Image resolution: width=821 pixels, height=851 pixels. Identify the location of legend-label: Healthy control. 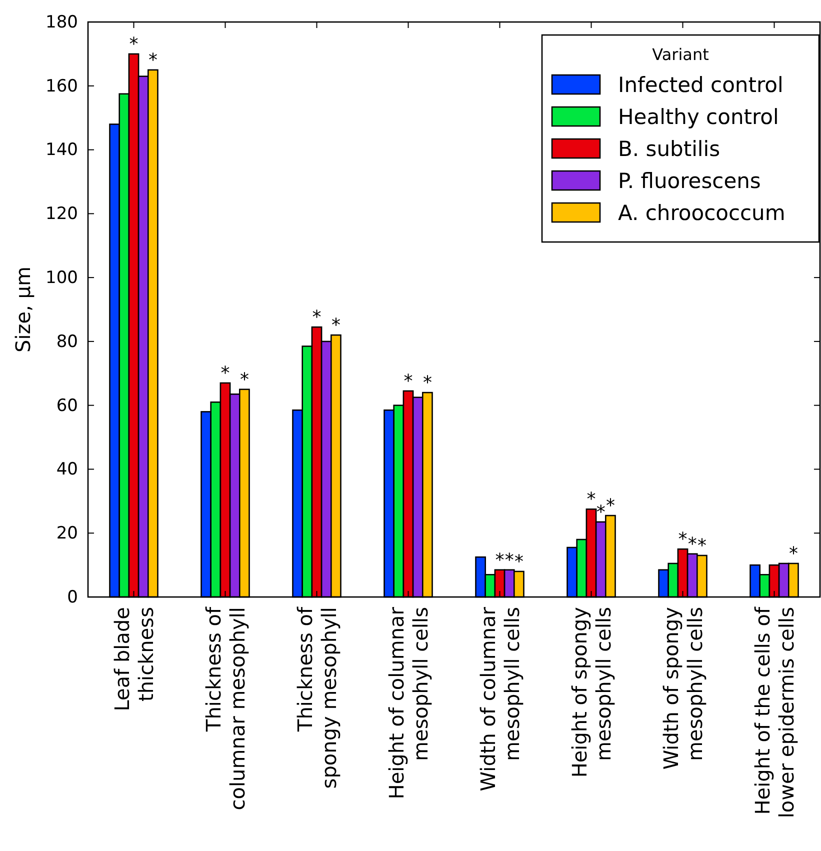
(698, 117).